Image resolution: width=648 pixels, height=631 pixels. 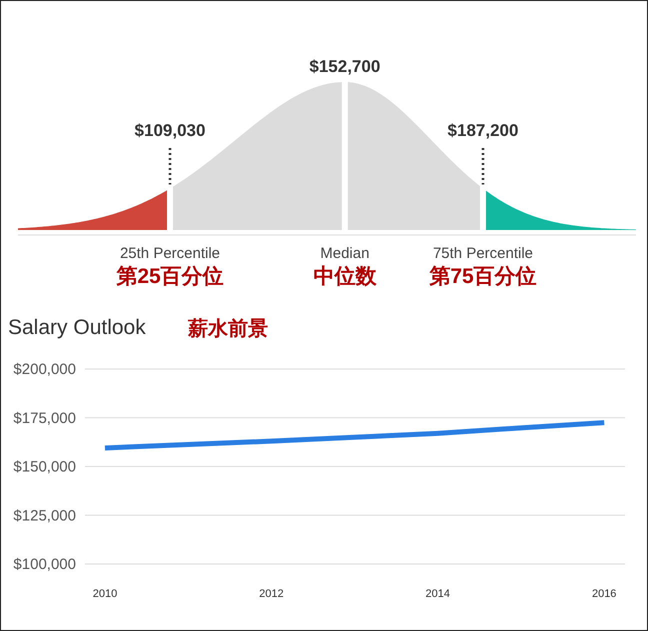 I want to click on y-tick-label: $150,000, so click(x=44, y=467).